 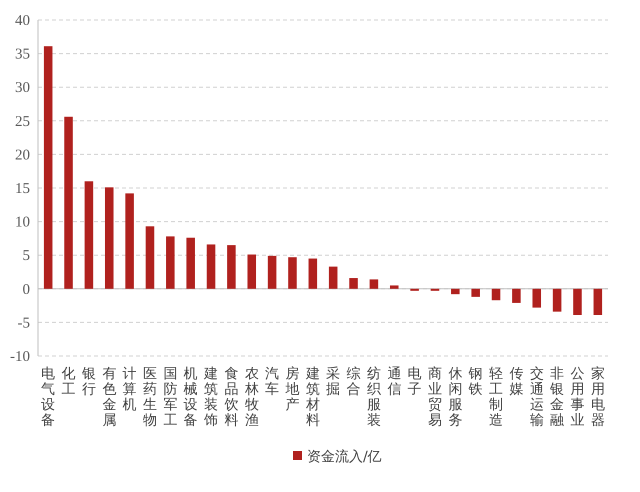 What do you see at coordinates (109, 397) in the screenshot?
I see `x-tick-label: 有色金属` at bounding box center [109, 397].